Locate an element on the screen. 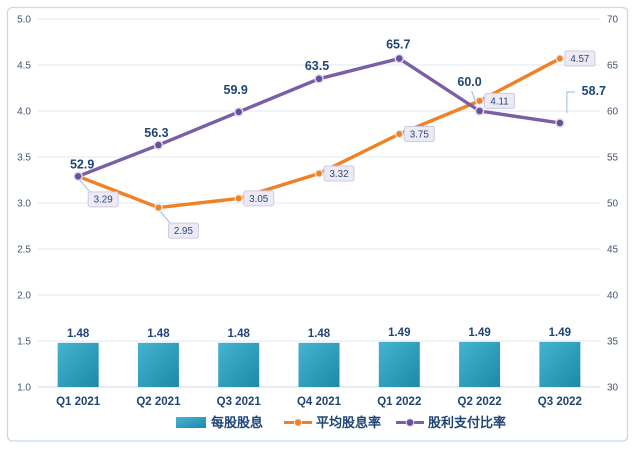 The width and height of the screenshot is (635, 454). x-axis-label: Q3 2022 is located at coordinates (560, 402).